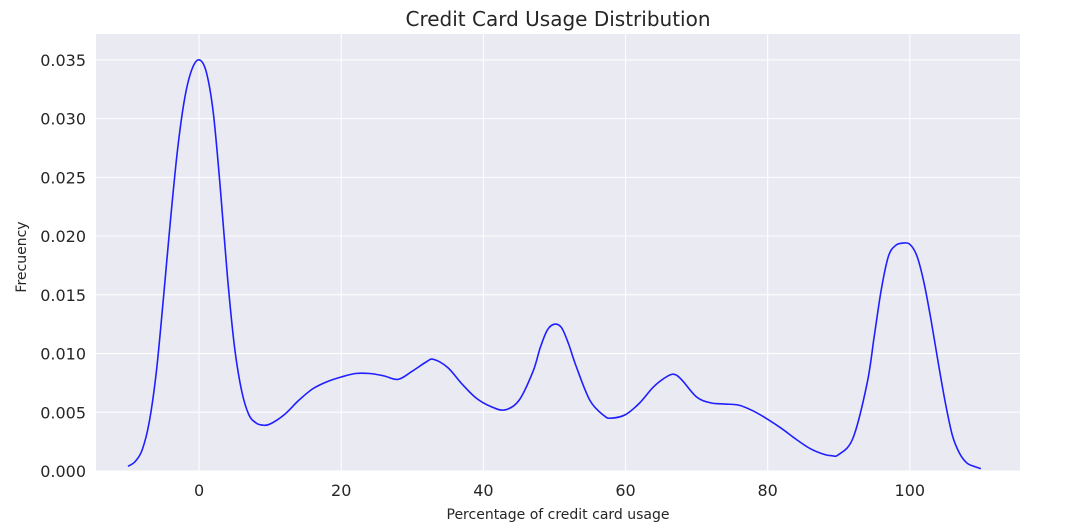 The image size is (1072, 529). I want to click on y-axis-label: Frecuency, so click(22, 256).